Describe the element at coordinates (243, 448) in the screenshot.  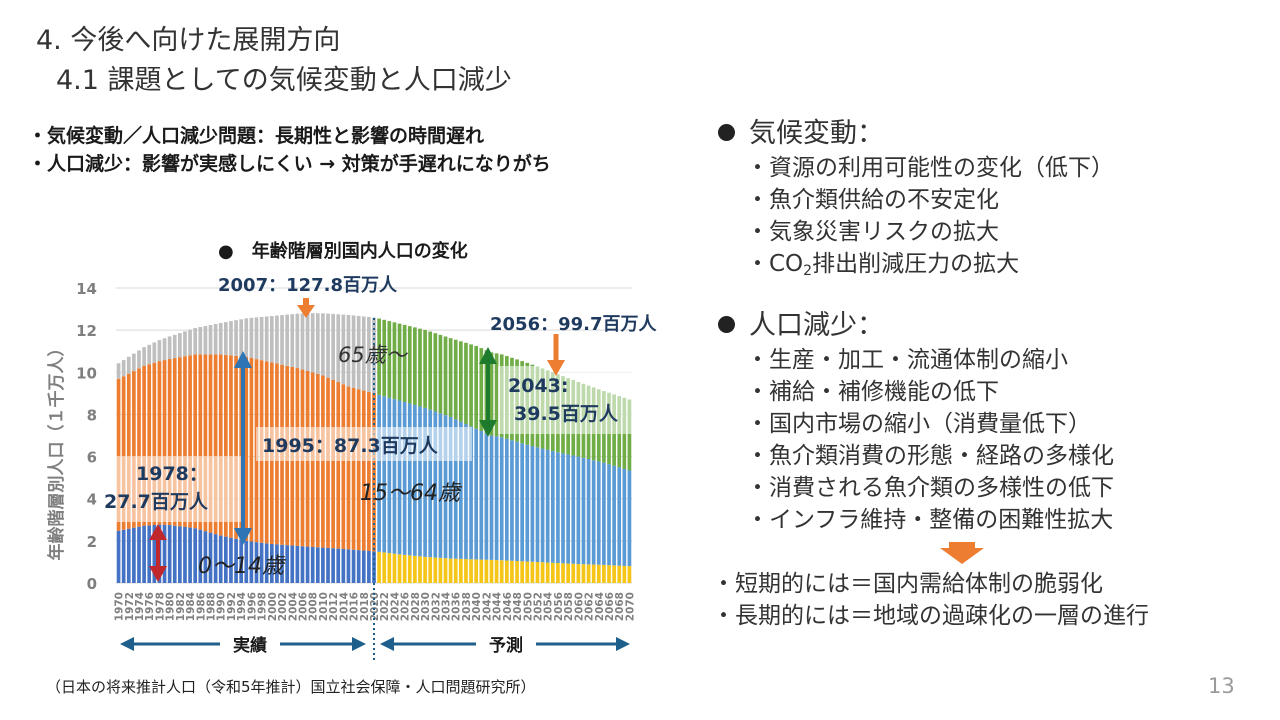
I see `arrow-1995` at that location.